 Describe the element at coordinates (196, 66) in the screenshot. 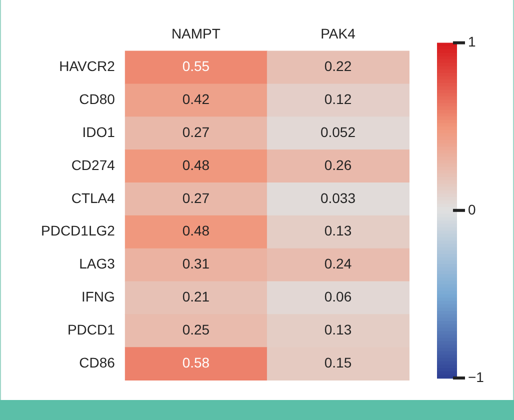

I see `data-label: 0.55` at that location.